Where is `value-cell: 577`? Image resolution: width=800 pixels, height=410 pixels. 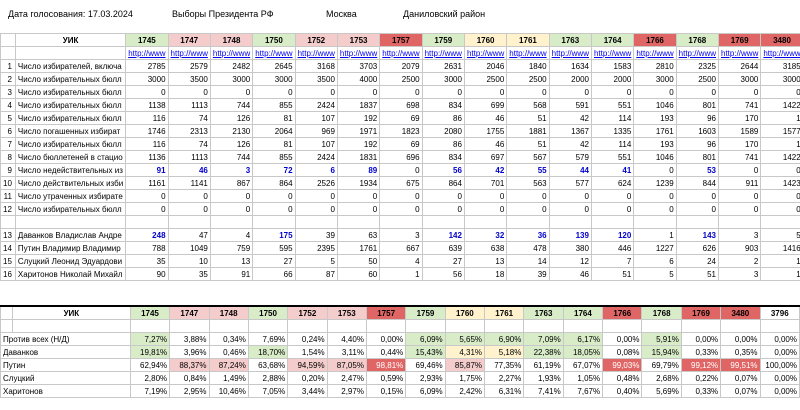
value-cell: 577 is located at coordinates (570, 183).